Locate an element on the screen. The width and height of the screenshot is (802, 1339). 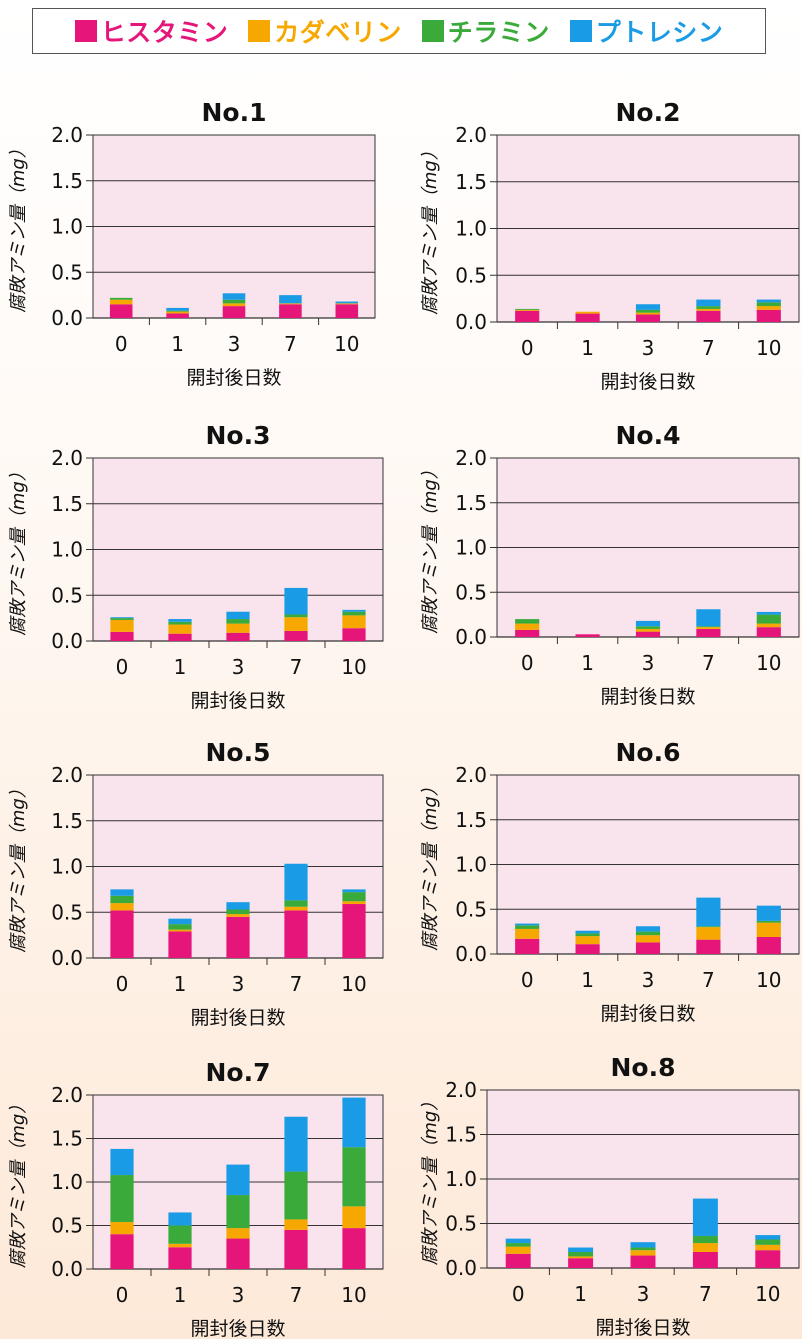
legend-label: チラミン is located at coordinates (498, 32).